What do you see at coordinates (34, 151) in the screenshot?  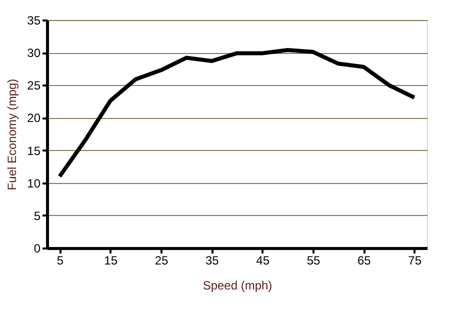 I see `y-tick-label: 15` at bounding box center [34, 151].